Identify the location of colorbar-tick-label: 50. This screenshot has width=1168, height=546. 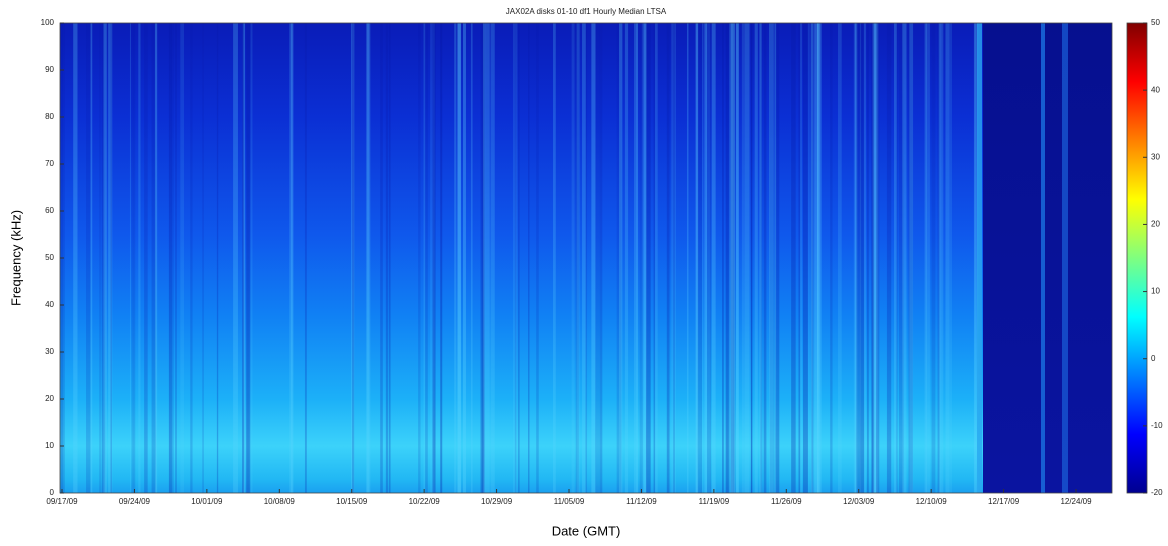
(1155, 22).